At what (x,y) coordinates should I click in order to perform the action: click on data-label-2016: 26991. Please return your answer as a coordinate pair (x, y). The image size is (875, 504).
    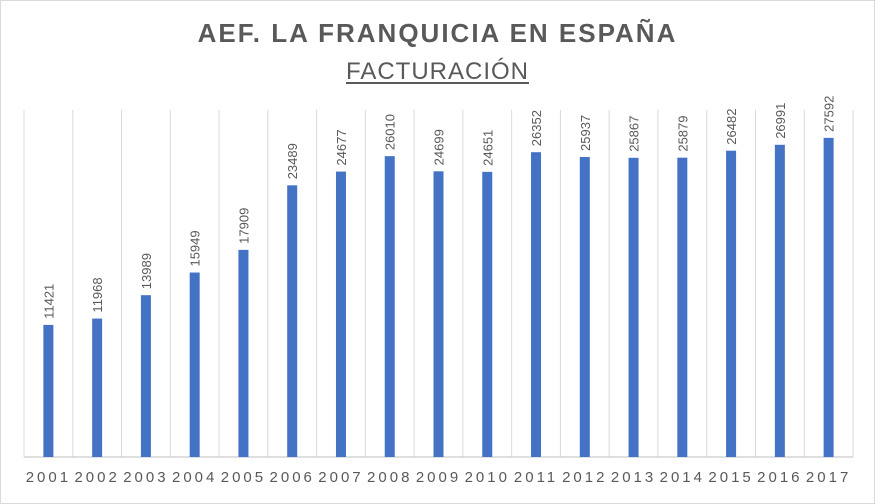
    Looking at the image, I should click on (780, 121).